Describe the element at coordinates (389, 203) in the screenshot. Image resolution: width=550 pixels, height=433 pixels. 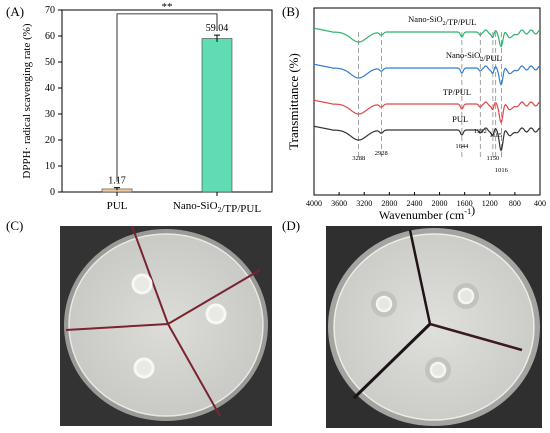
I see `x-tick-label: 2800` at that location.